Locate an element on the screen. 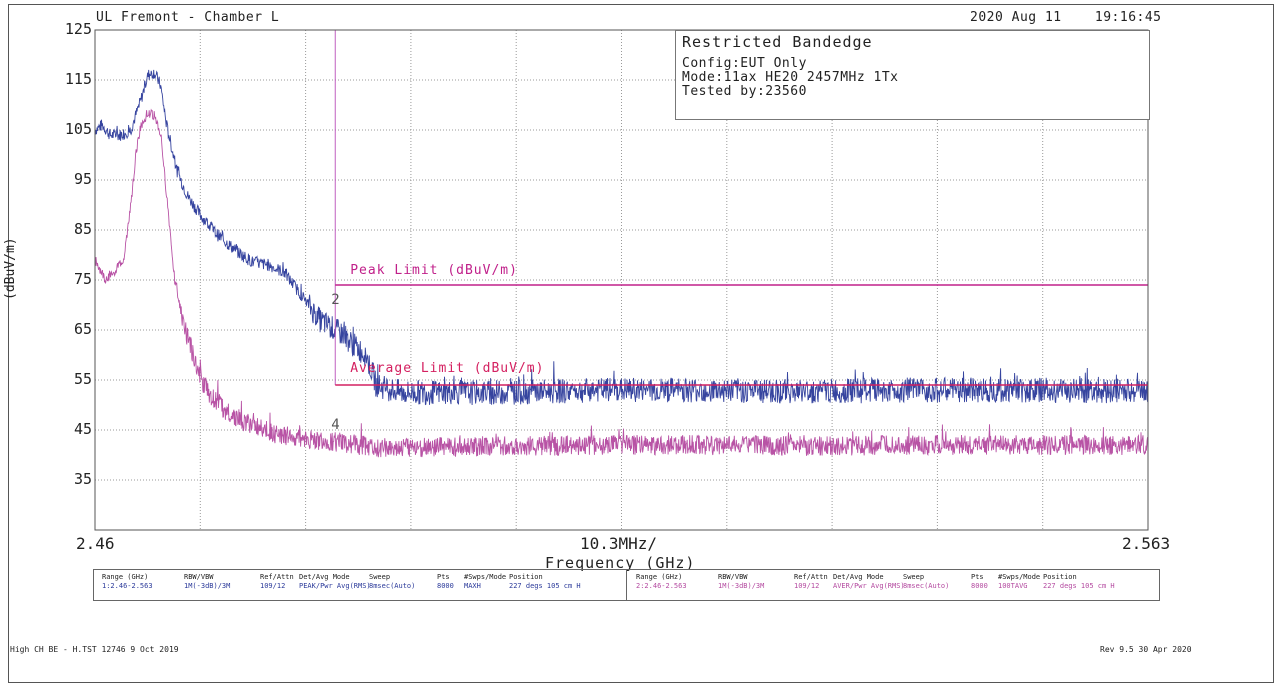 This screenshot has height=689, width=1282. settings-value: PEAK/Pwr Avg(RMS) is located at coordinates (335, 586).